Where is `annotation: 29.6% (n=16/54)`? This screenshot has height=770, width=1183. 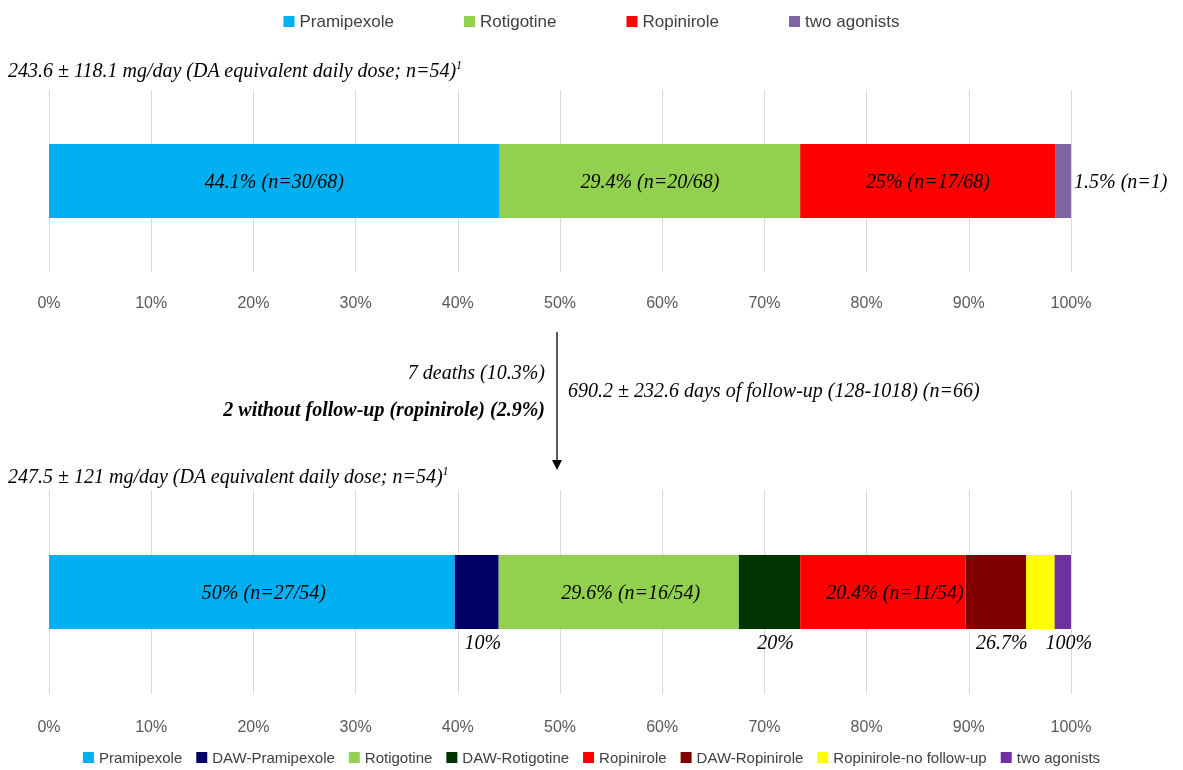 annotation: 29.6% (n=16/54) is located at coordinates (631, 592).